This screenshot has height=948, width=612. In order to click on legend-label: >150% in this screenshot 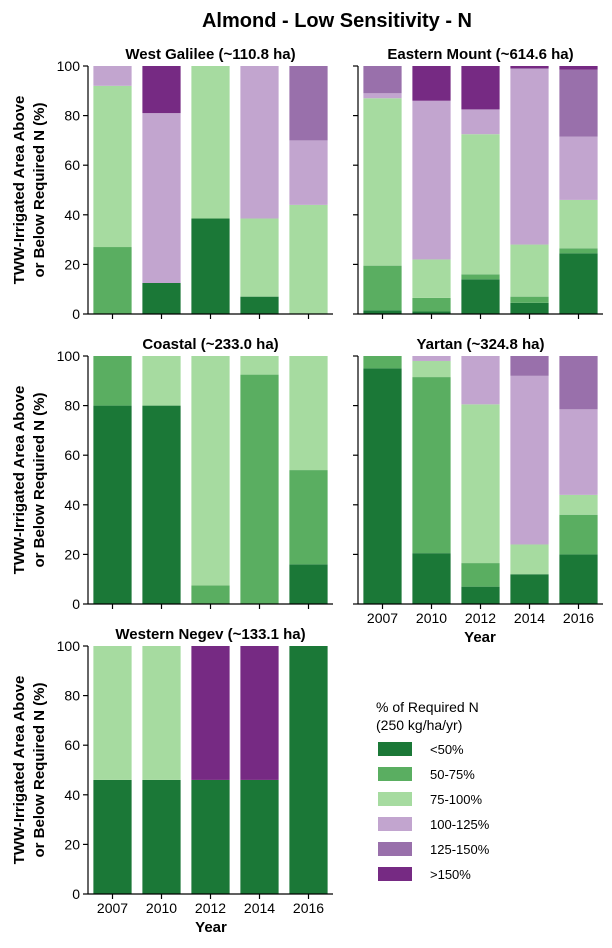, I will do `click(450, 874)`.